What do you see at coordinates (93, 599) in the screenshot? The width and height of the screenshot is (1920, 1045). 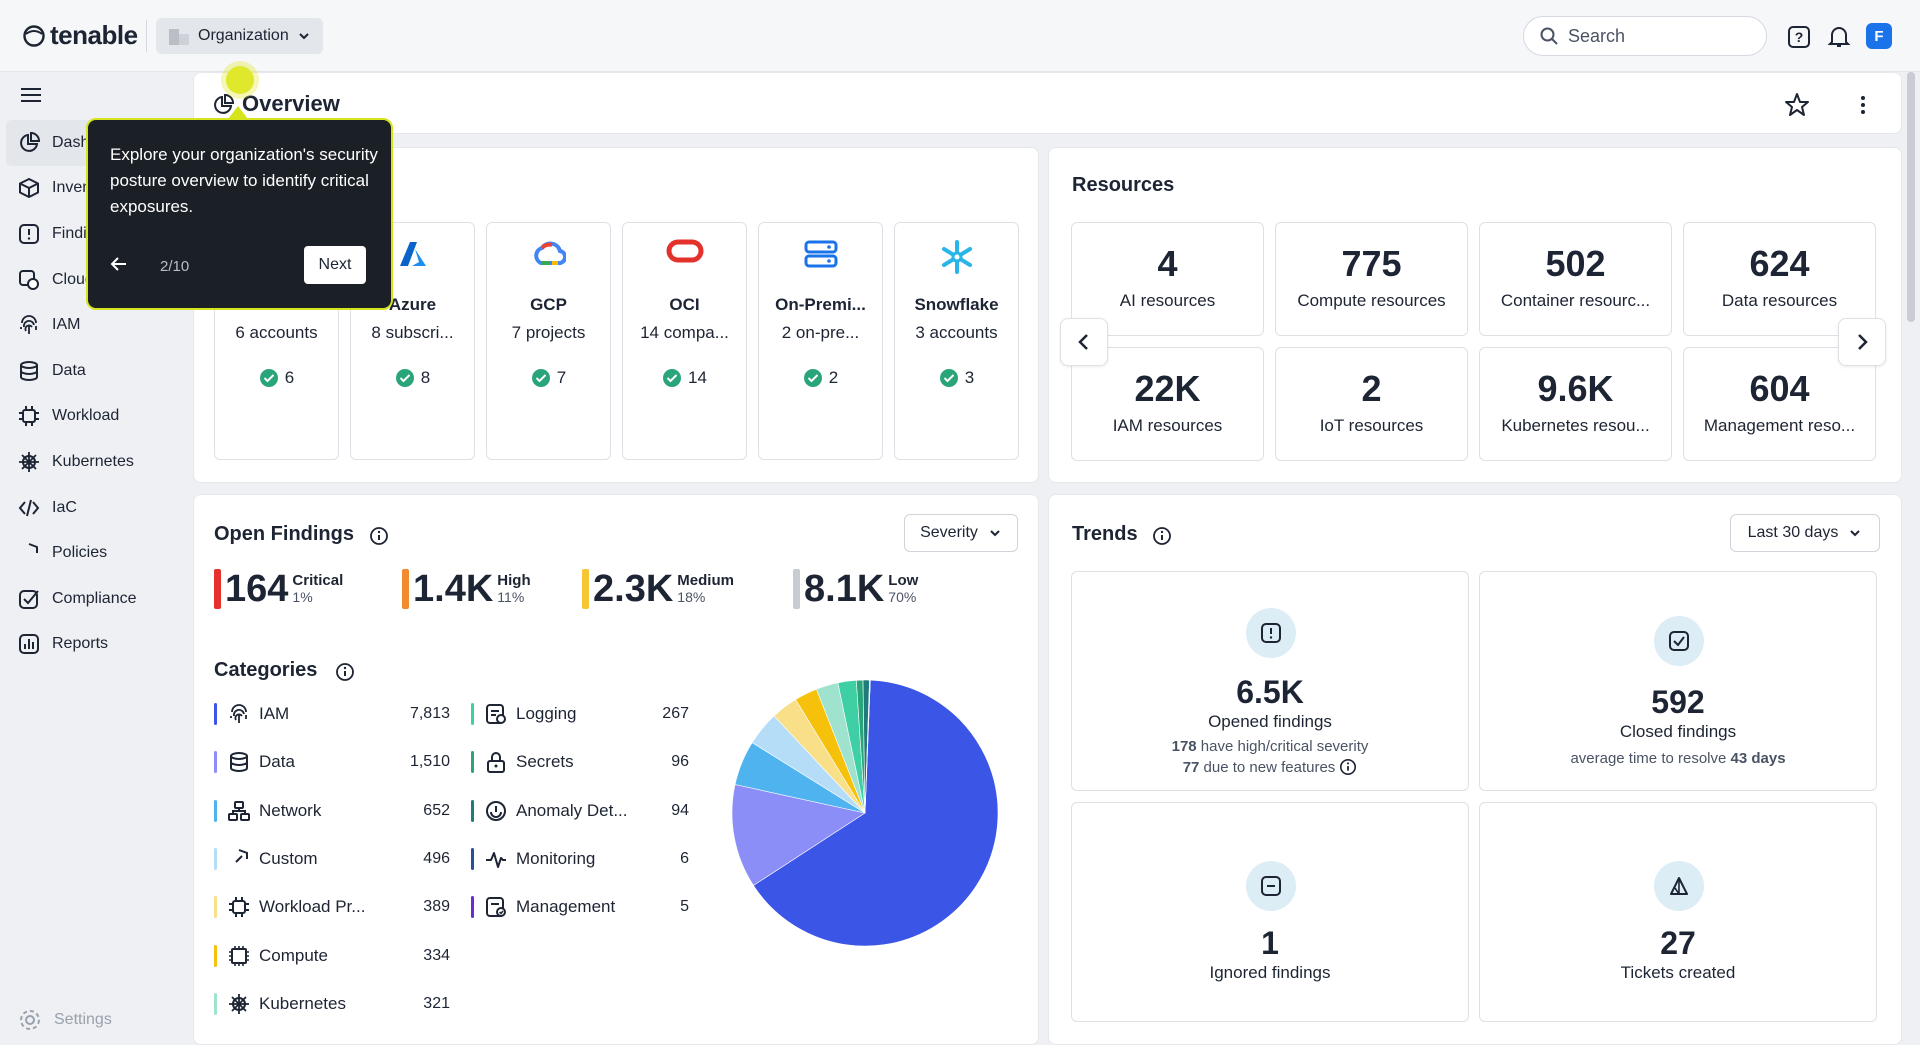 I see `sidebar-item-compliance: Compliance` at bounding box center [93, 599].